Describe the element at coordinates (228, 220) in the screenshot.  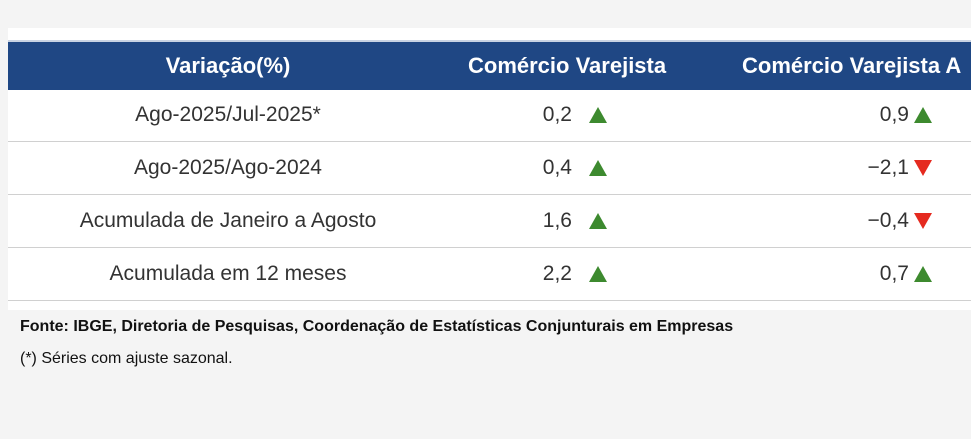
I see `row-label: Acumulada de Janeiro a Agosto` at that location.